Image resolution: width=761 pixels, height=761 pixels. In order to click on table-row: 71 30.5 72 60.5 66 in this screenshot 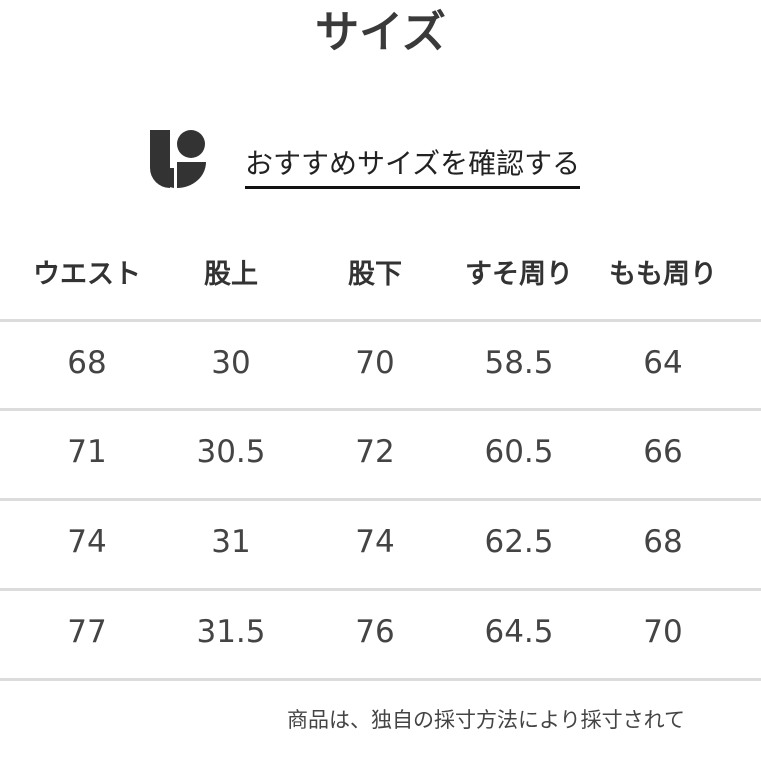, I will do `click(380, 454)`.